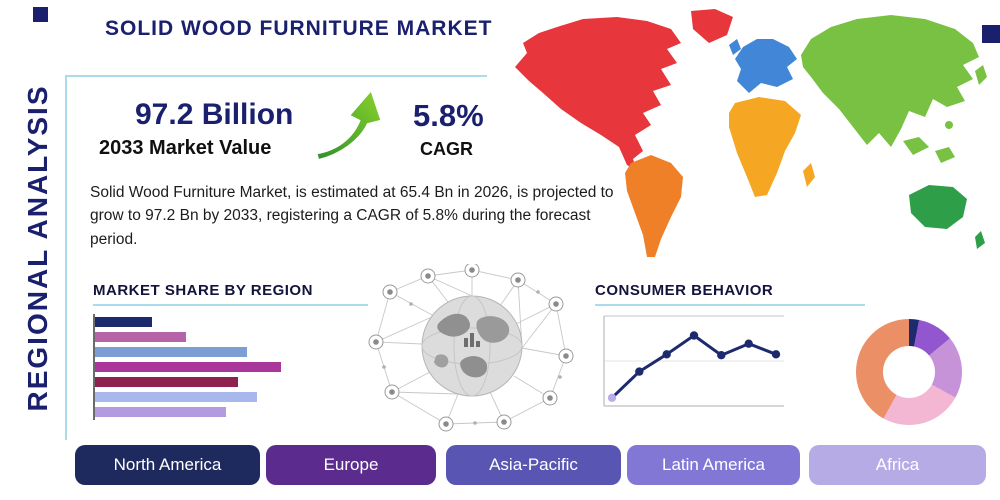  What do you see at coordinates (945, 155) in the screenshot?
I see `map-indonesia` at bounding box center [945, 155].